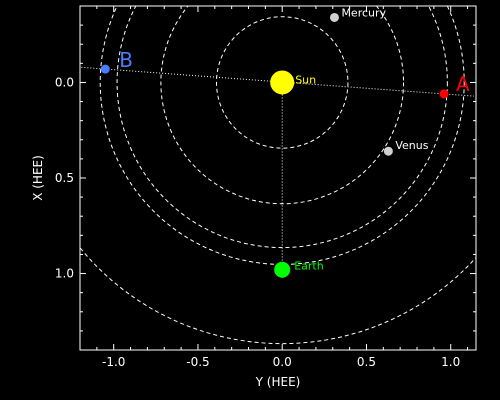  What do you see at coordinates (282, 362) in the screenshot?
I see `x-tick-label: 0.0` at bounding box center [282, 362].